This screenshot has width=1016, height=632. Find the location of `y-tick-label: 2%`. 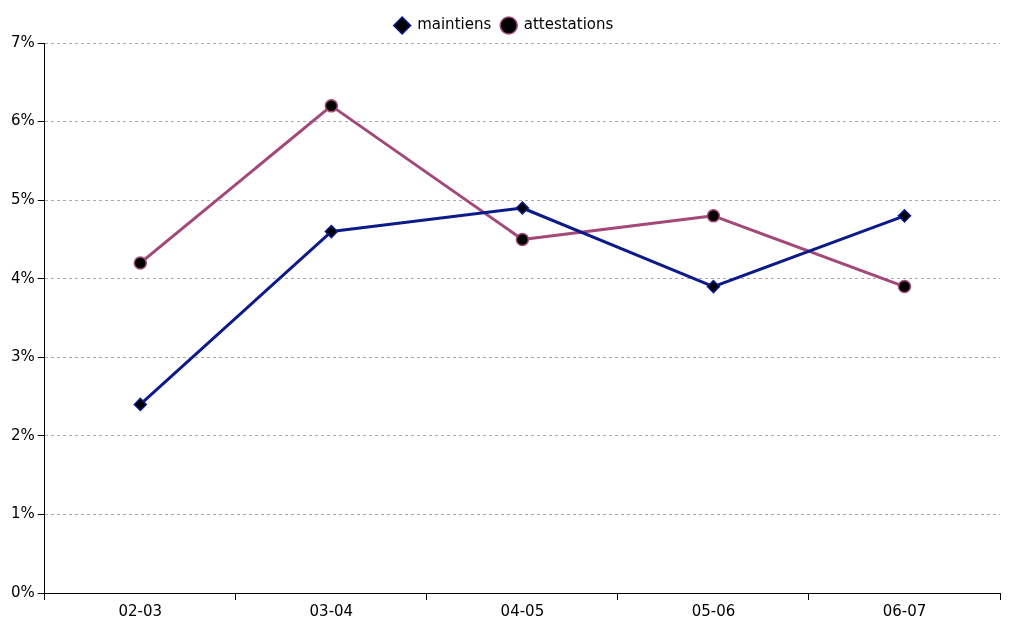

y-tick-label: 2% is located at coordinates (23, 434).